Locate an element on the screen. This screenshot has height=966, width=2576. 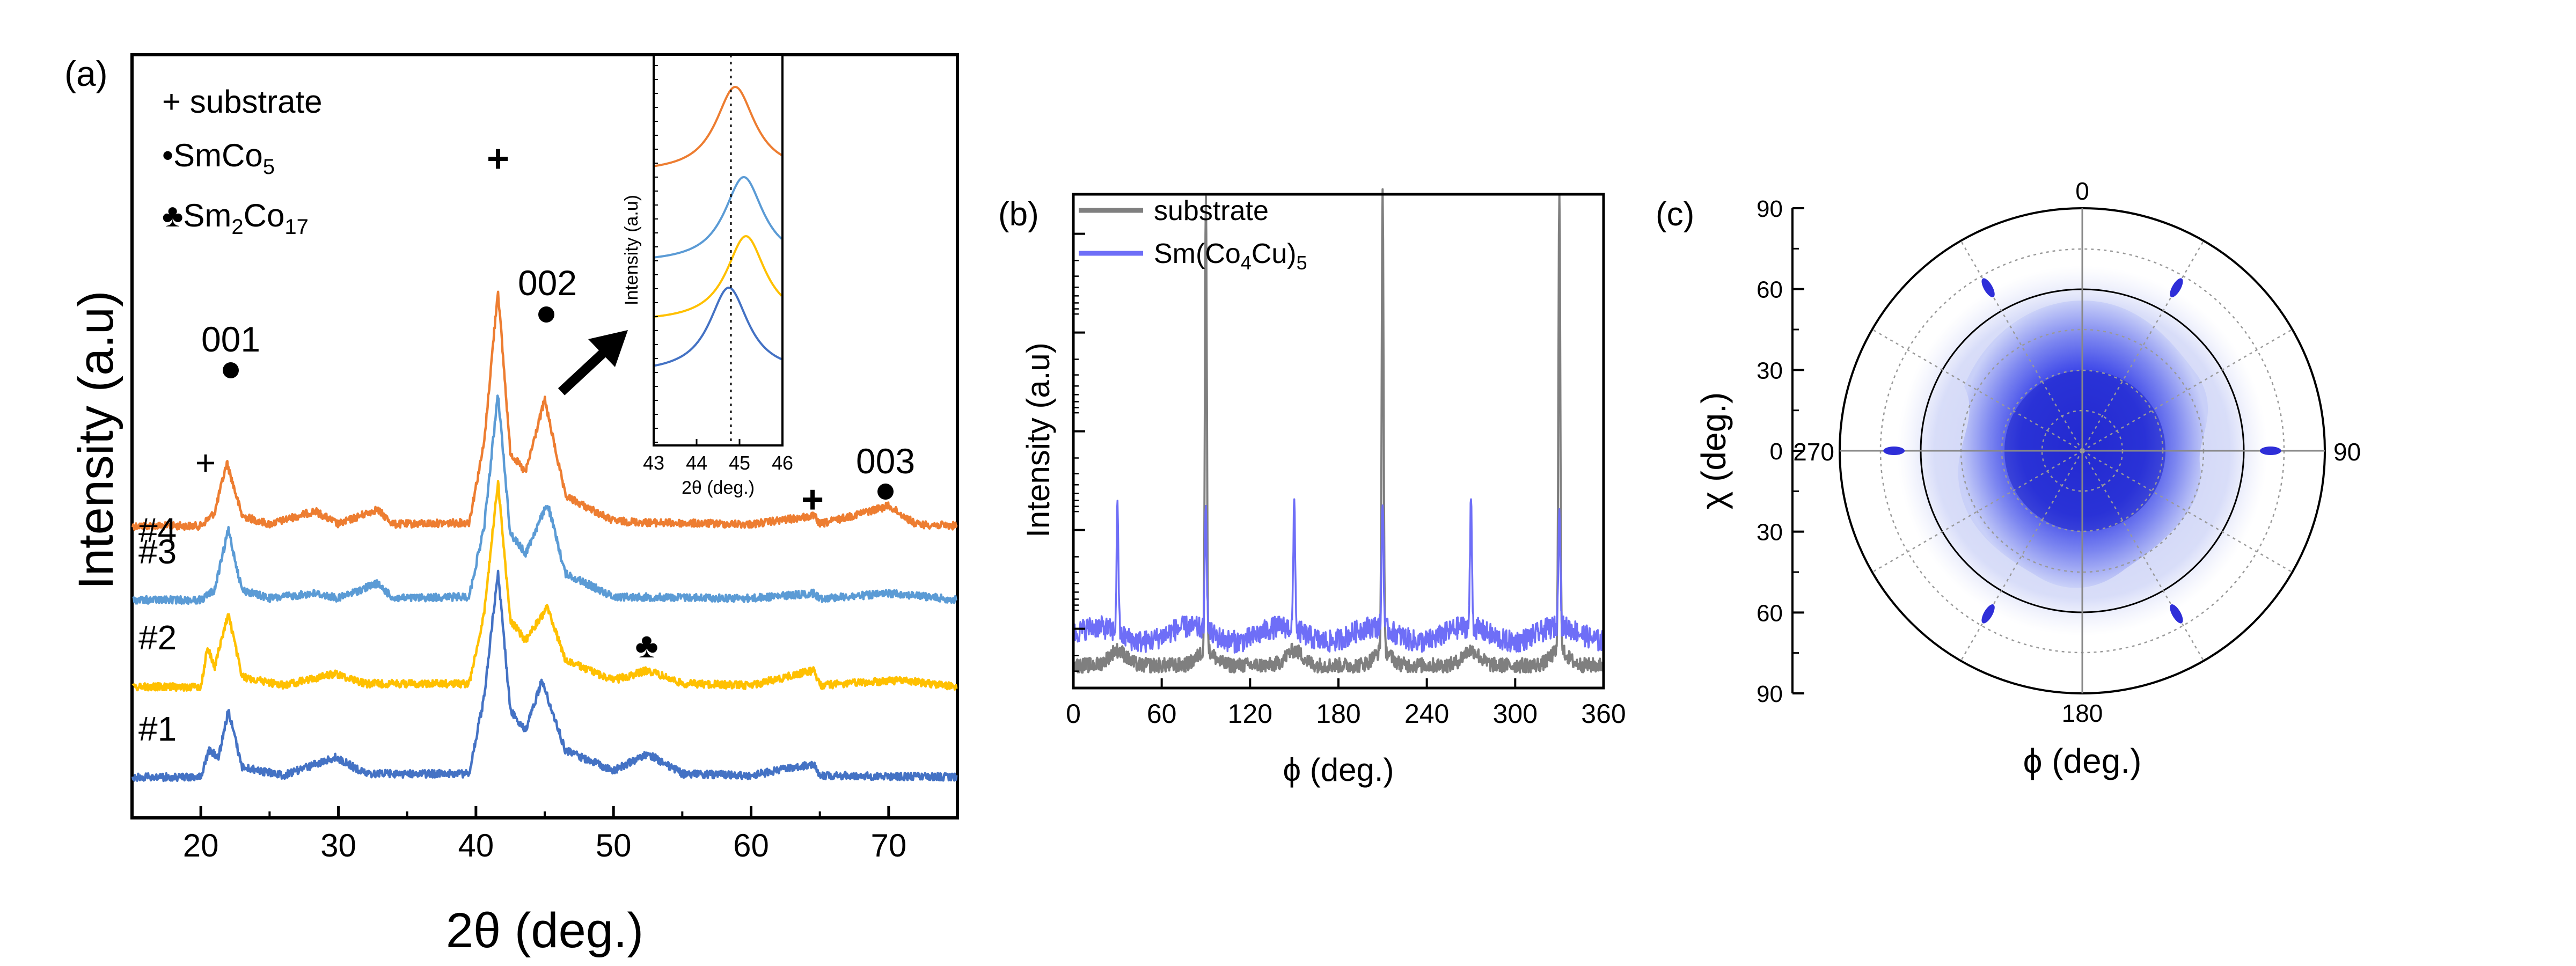
inset-series-#2 is located at coordinates (717, 276).